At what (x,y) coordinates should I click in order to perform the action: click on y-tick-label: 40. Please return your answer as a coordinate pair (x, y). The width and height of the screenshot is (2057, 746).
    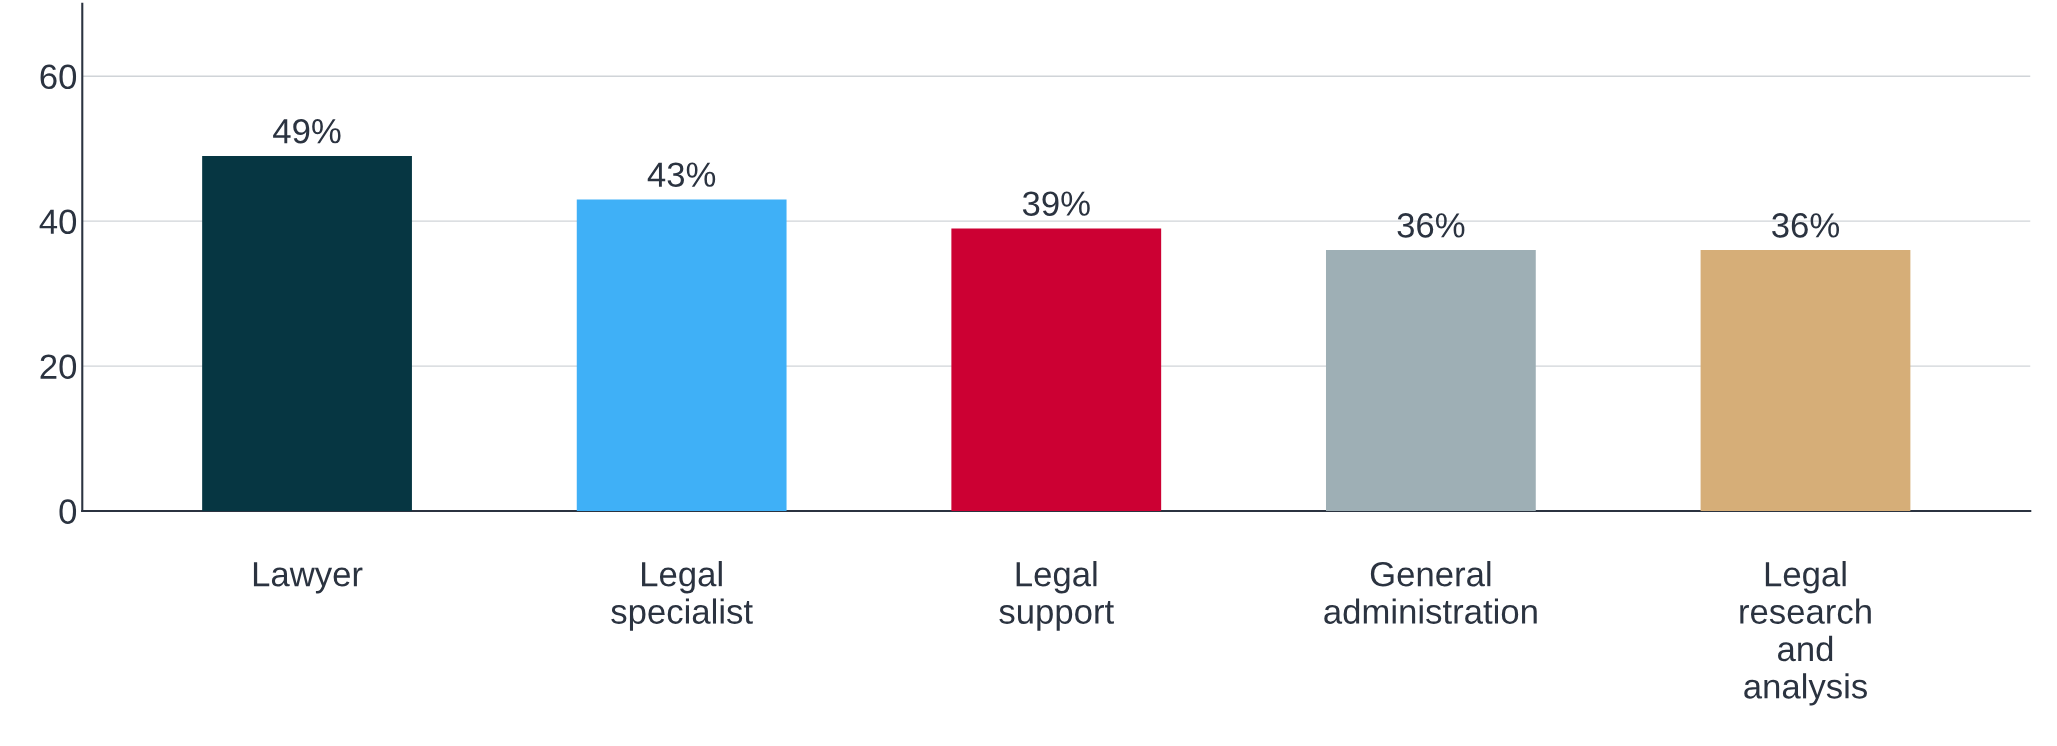
    Looking at the image, I should click on (58, 222).